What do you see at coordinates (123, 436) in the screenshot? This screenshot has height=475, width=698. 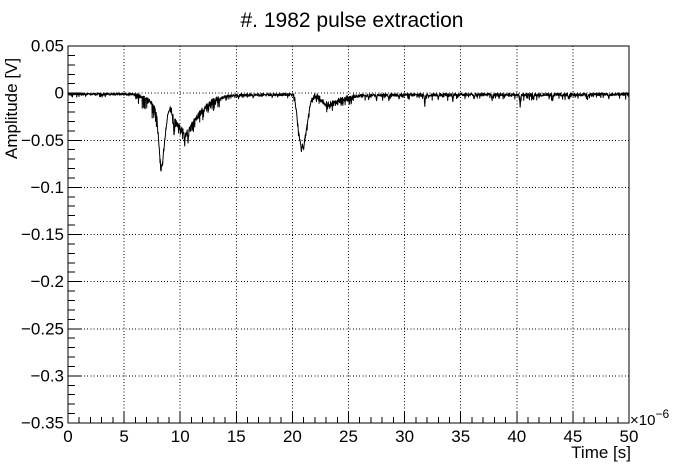 I see `x-tick-label: 5` at bounding box center [123, 436].